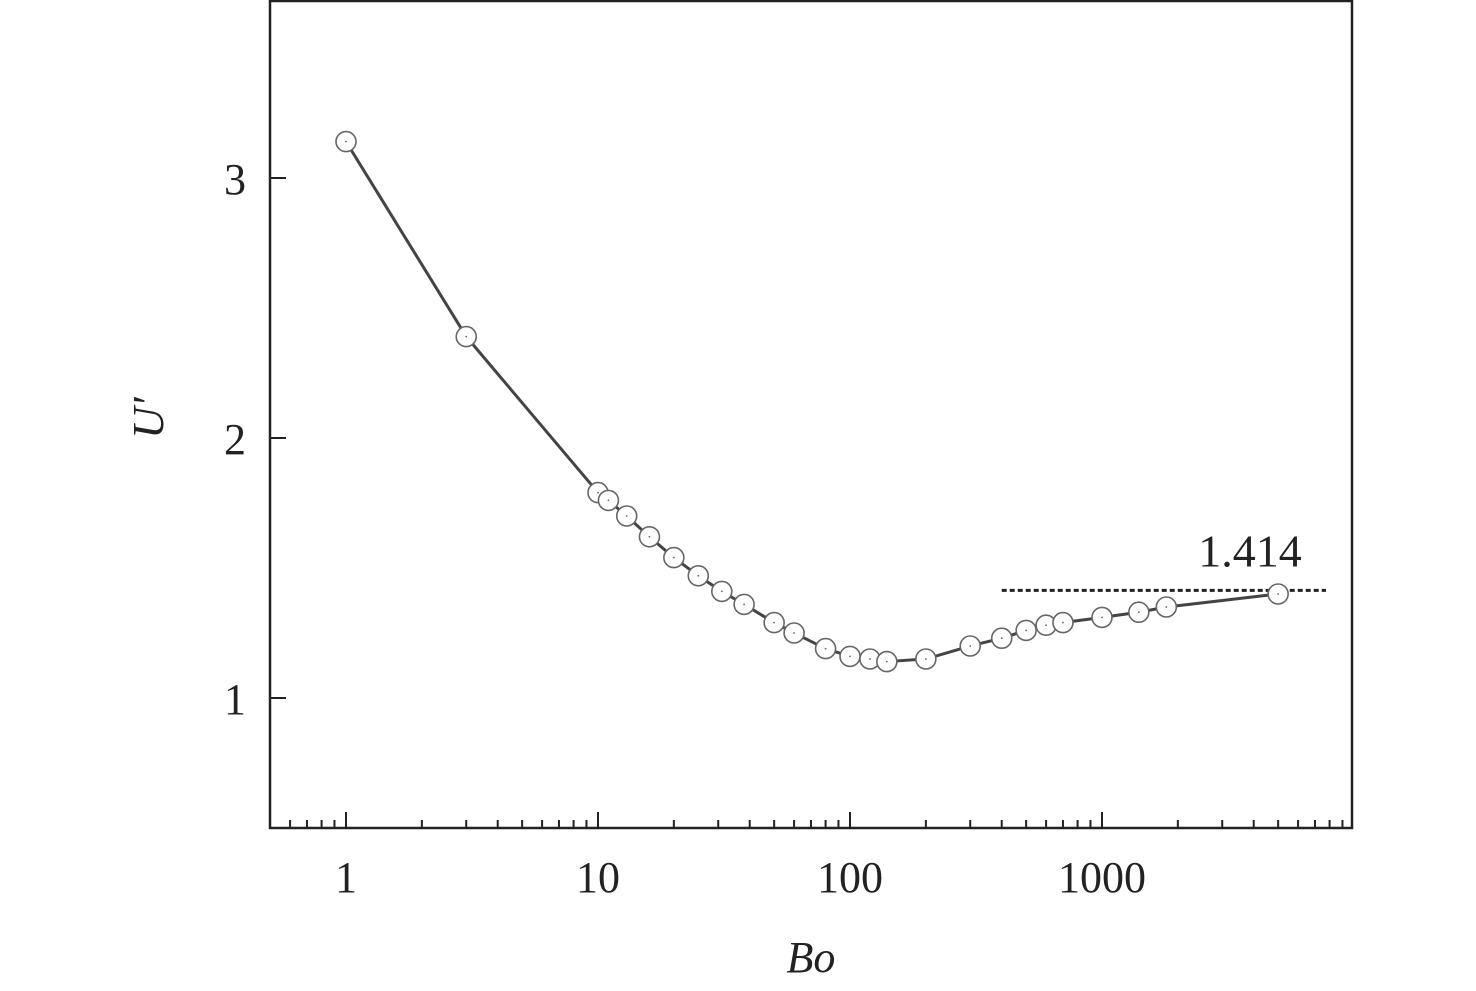 The image size is (1476, 991). Describe the element at coordinates (235, 439) in the screenshot. I see `y-tick-label: 2` at that location.